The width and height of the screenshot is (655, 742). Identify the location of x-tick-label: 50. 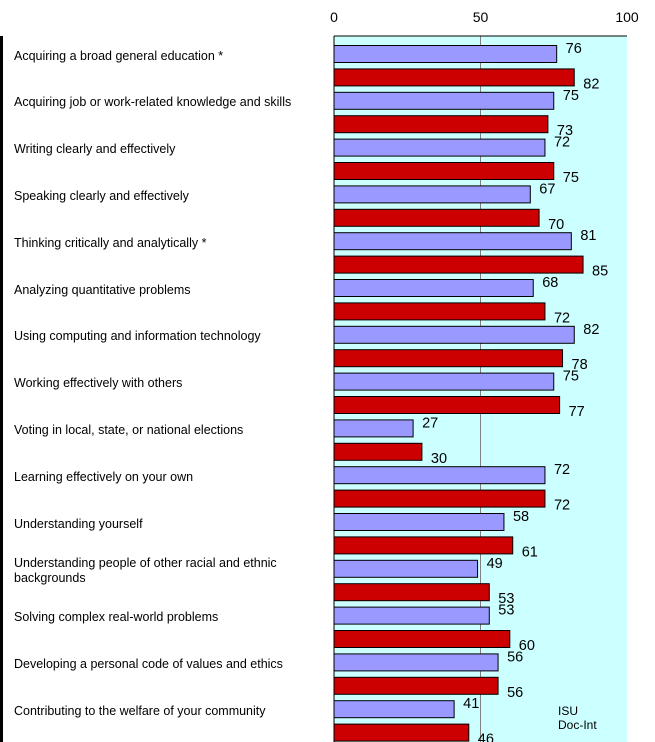
(481, 17).